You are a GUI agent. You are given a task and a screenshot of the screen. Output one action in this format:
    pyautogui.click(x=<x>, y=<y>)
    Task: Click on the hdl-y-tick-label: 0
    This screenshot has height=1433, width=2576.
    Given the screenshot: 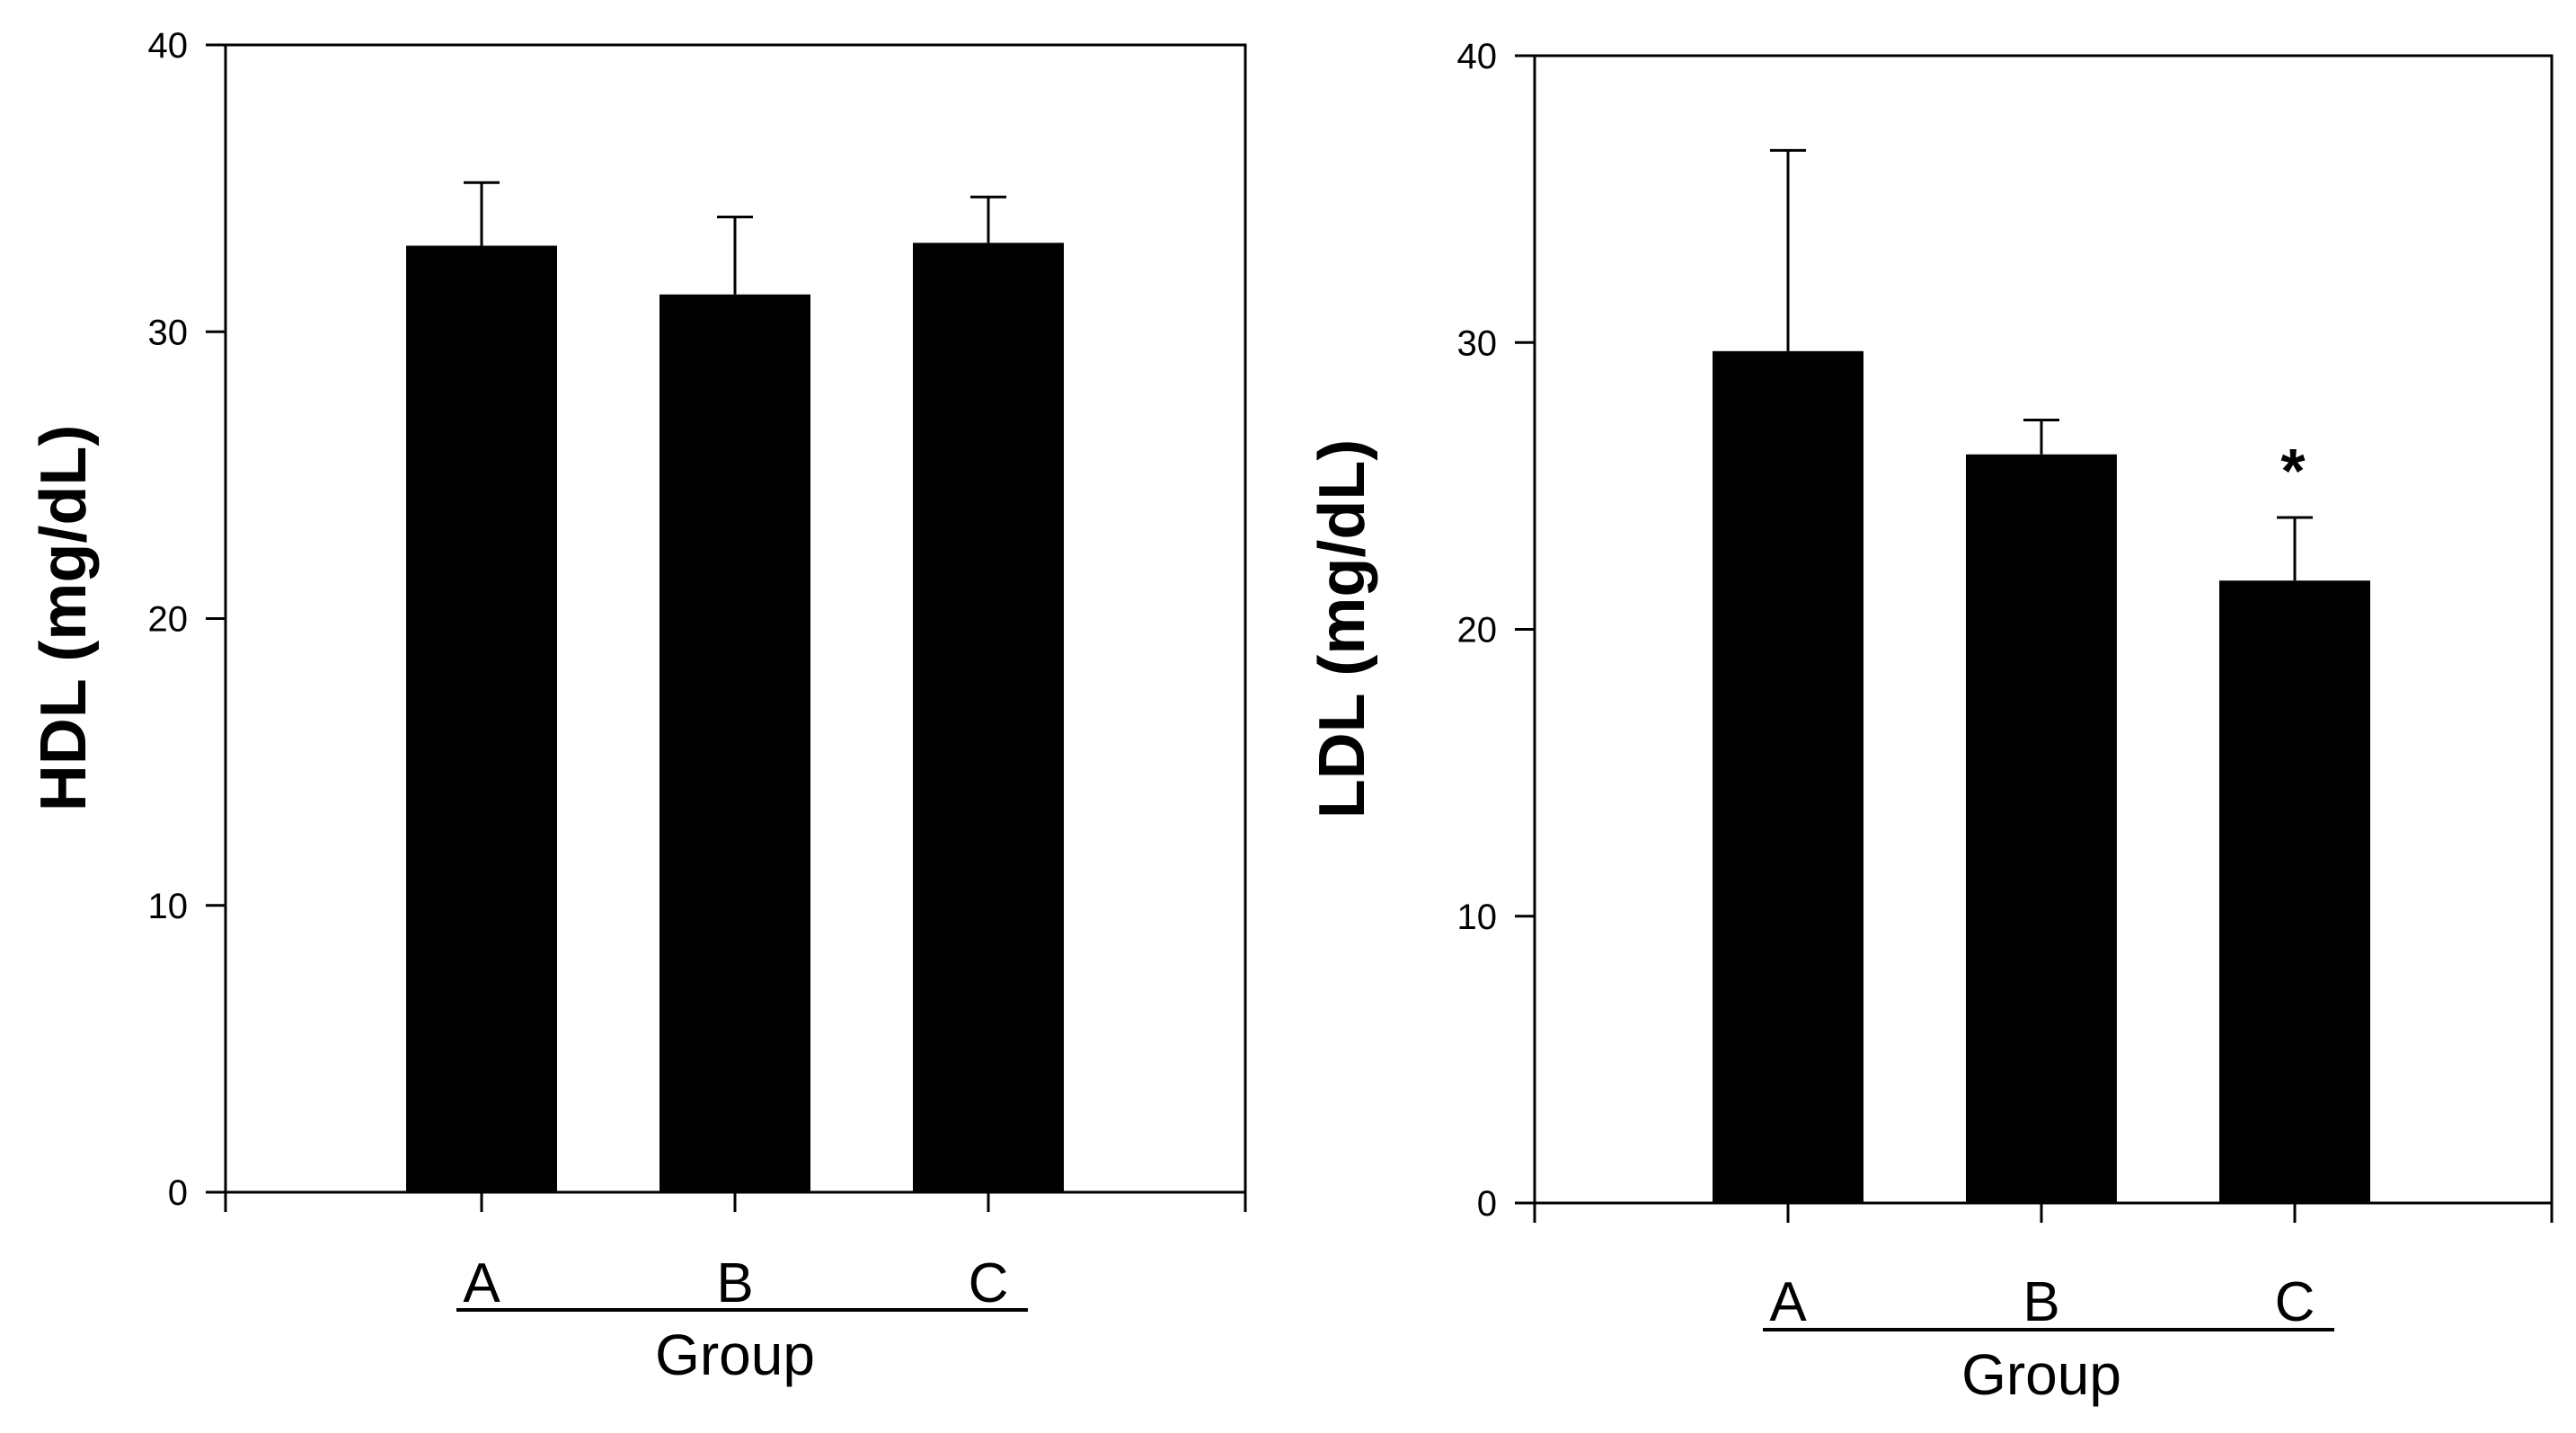 What is the action you would take?
    pyautogui.click(x=178, y=1193)
    